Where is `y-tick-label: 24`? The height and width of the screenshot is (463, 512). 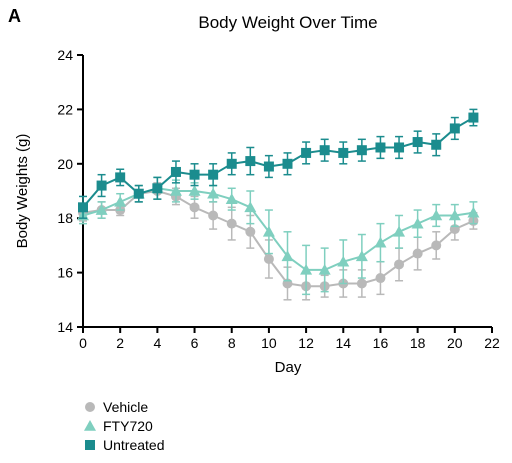 y-tick-label: 24 is located at coordinates (65, 55).